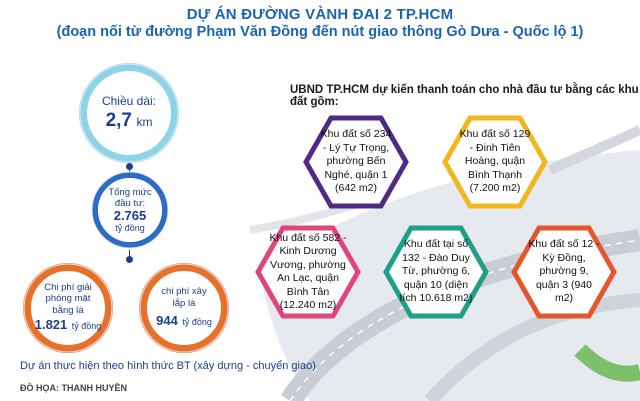 The width and height of the screenshot is (640, 401). Describe the element at coordinates (129, 259) in the screenshot. I see `connector-dot` at that location.